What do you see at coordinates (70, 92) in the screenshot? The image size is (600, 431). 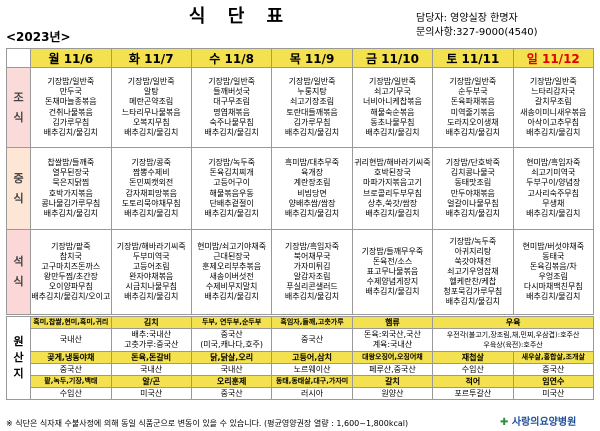 I see `menu-item: 만두국` at bounding box center [70, 92].